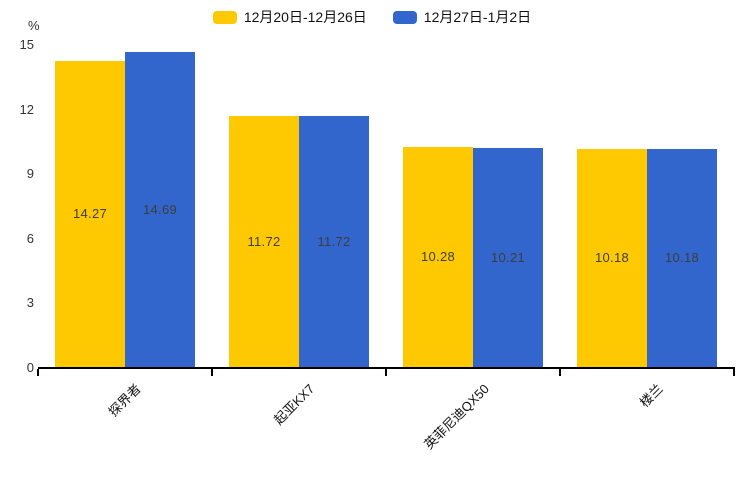 The height and width of the screenshot is (496, 744). What do you see at coordinates (404, 17) in the screenshot?
I see `legend-swatch-blue-icon` at bounding box center [404, 17].